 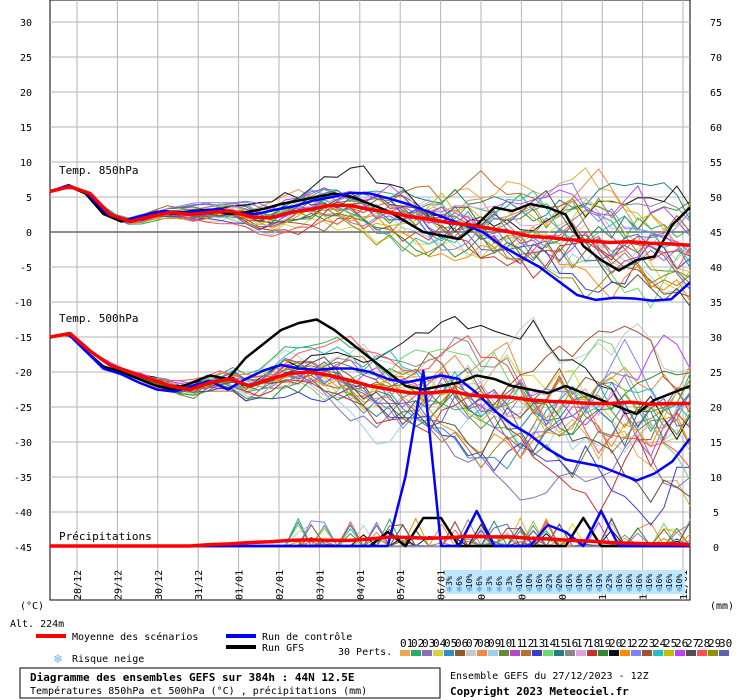 I want to click on pert-number: 26, so click(x=681, y=643).